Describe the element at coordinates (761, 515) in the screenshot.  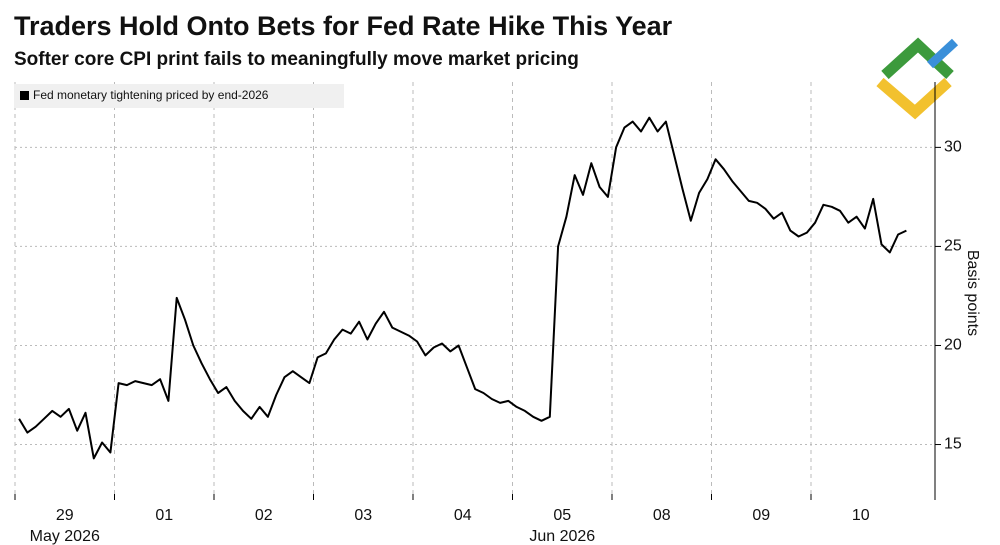
I see `x-tick-label: 09` at that location.